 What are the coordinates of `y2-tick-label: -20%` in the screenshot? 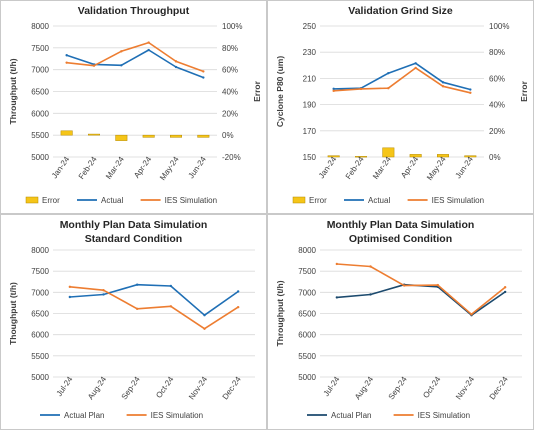 It's located at (231, 157).